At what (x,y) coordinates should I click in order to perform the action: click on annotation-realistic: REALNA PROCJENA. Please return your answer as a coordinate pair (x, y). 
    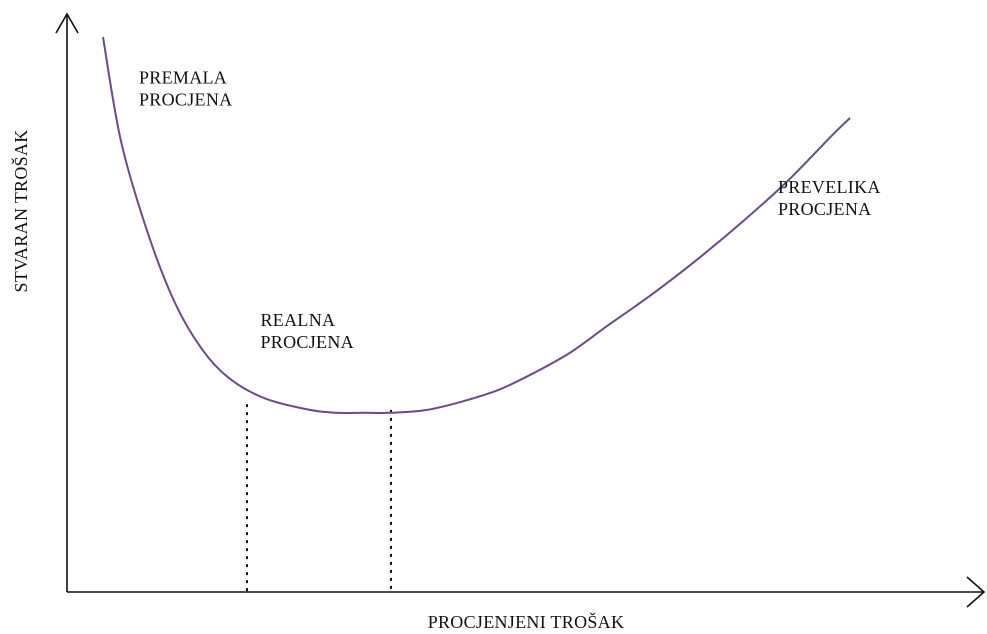
    Looking at the image, I should click on (307, 331).